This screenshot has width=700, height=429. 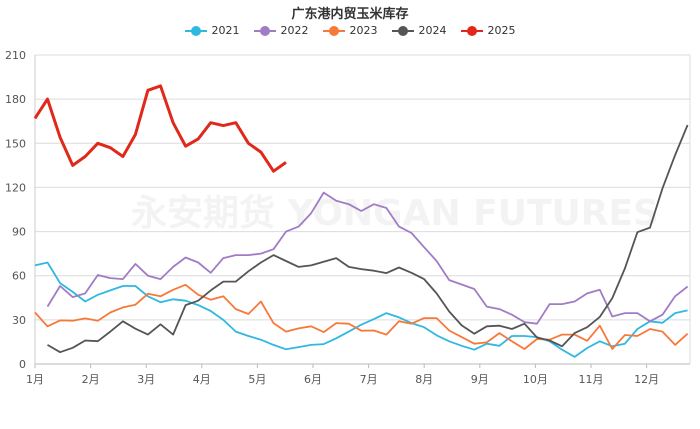 What do you see at coordinates (363, 30) in the screenshot?
I see `legend-label: 2023` at bounding box center [363, 30].